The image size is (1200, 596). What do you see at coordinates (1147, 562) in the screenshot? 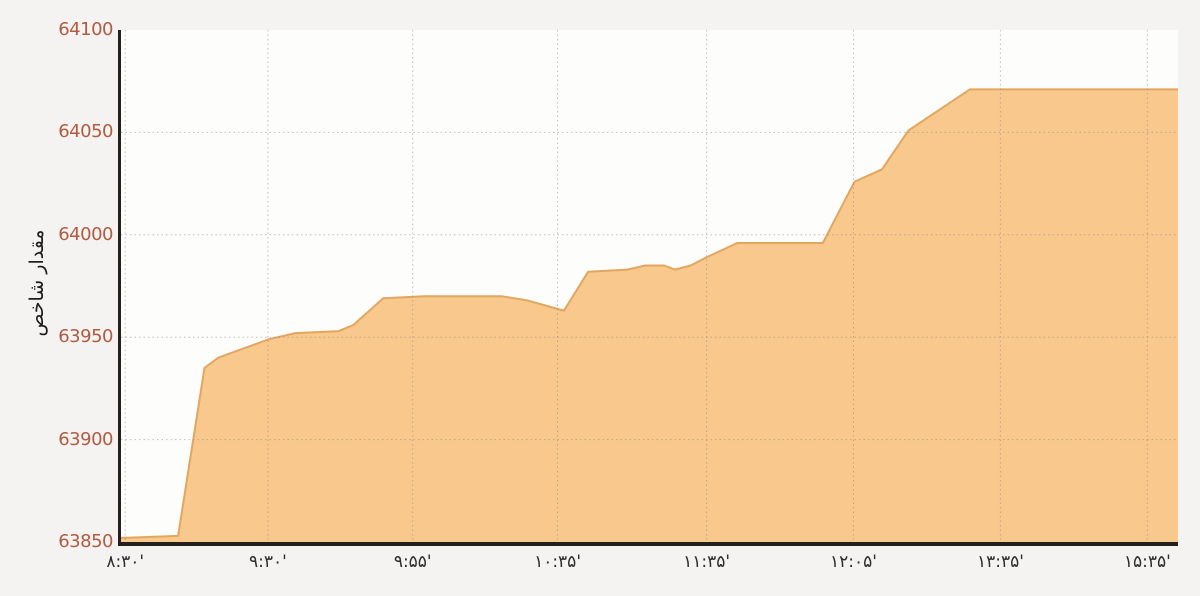
I see `x-tick-label: ۱۵:۳۵'` at bounding box center [1147, 562].